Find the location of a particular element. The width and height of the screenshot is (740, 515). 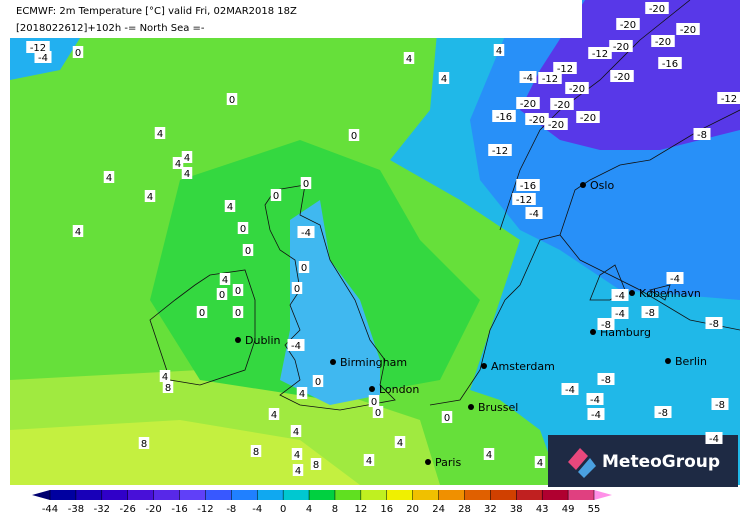

city-label: Paris is located at coordinates (448, 462).